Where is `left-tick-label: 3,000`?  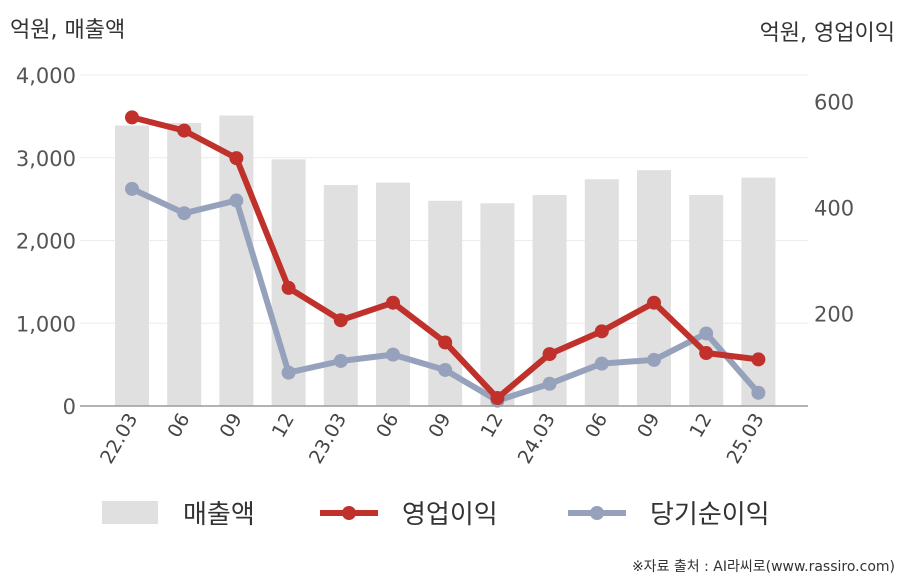 left-tick-label: 3,000 is located at coordinates (46, 159).